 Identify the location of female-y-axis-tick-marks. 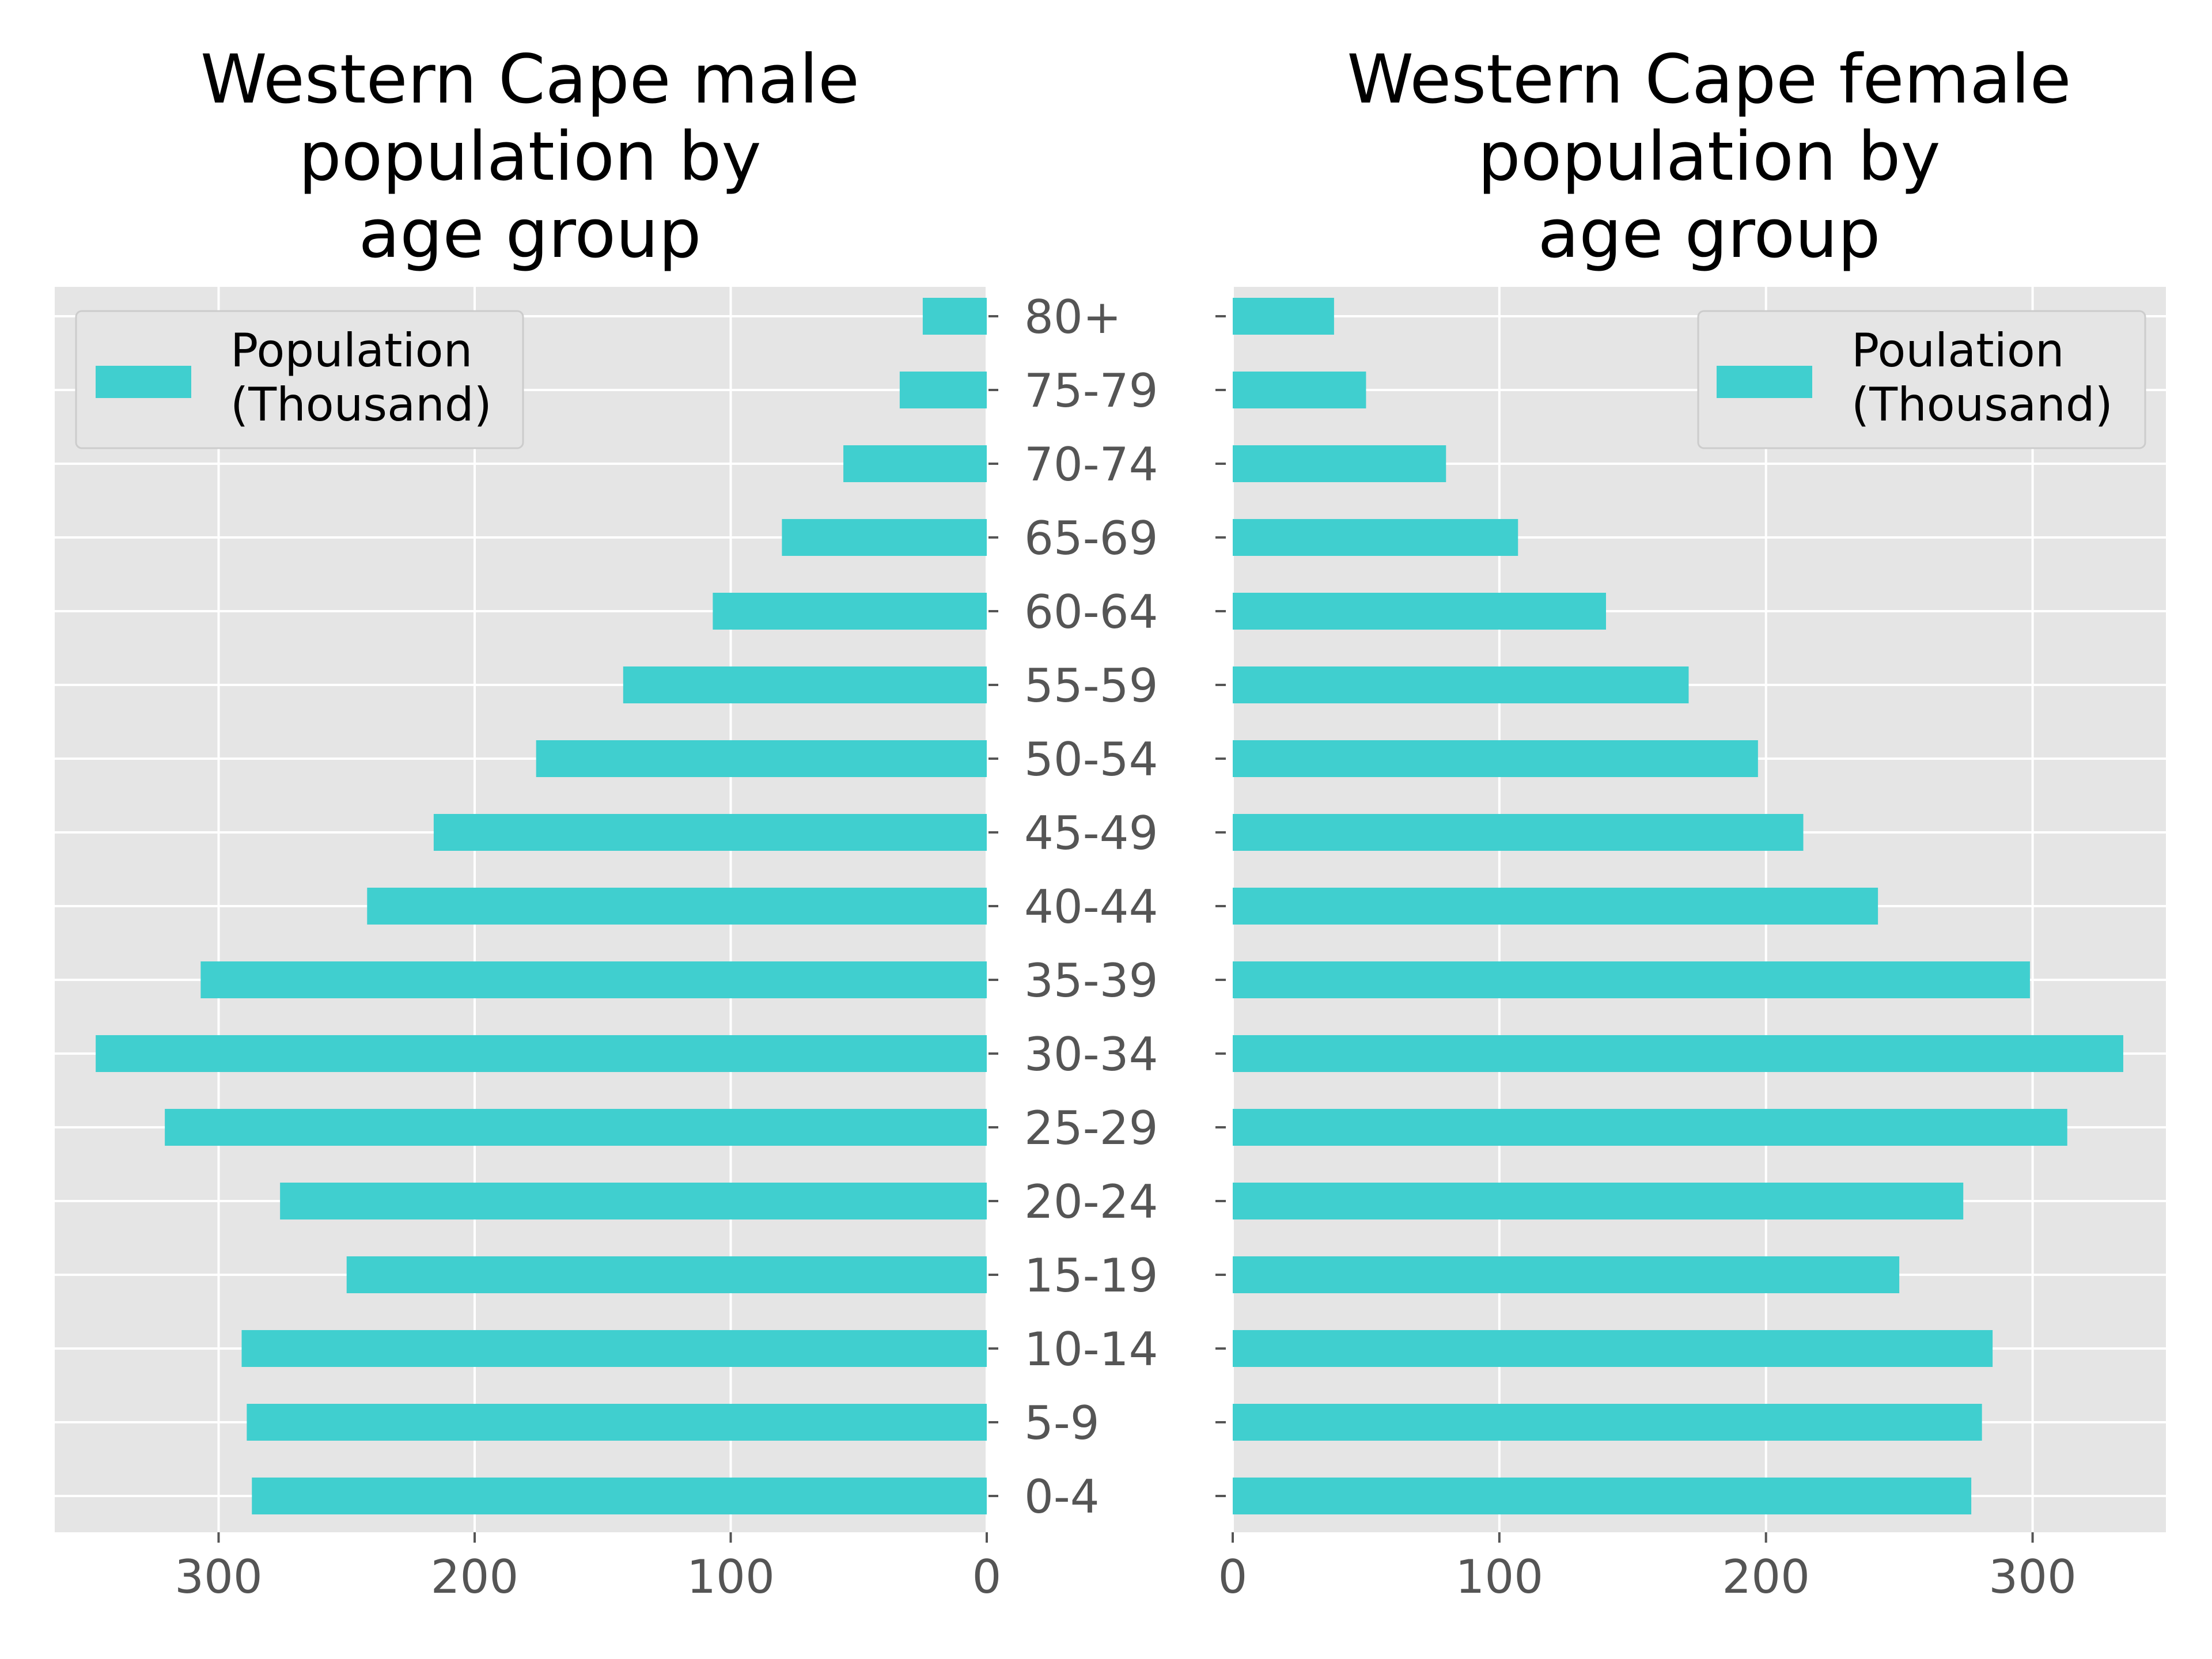
(1220, 906).